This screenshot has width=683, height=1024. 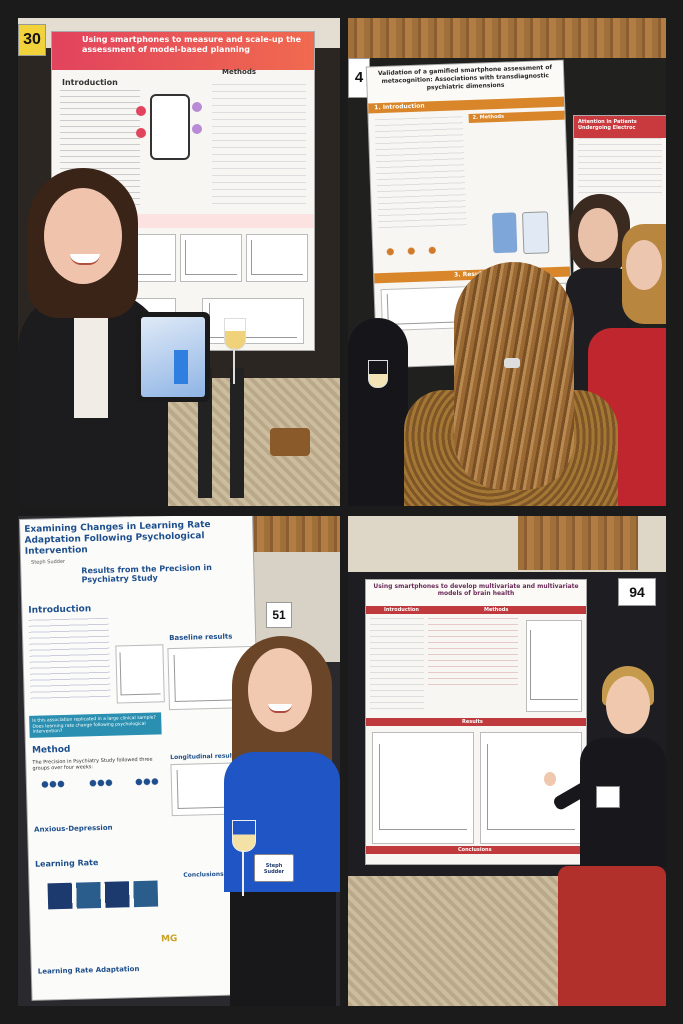 What do you see at coordinates (201, 637) in the screenshot?
I see `section-baseline: Baseline results` at bounding box center [201, 637].